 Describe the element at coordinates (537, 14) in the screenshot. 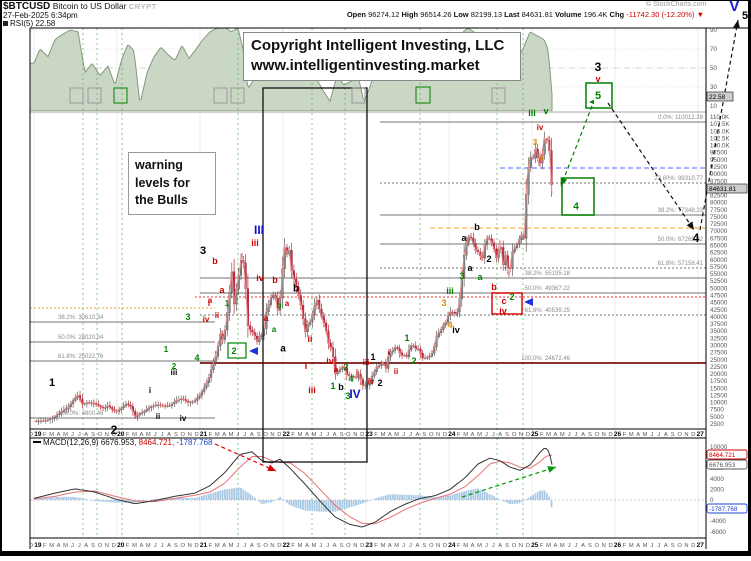

I see `last-value: 84631.81` at that location.